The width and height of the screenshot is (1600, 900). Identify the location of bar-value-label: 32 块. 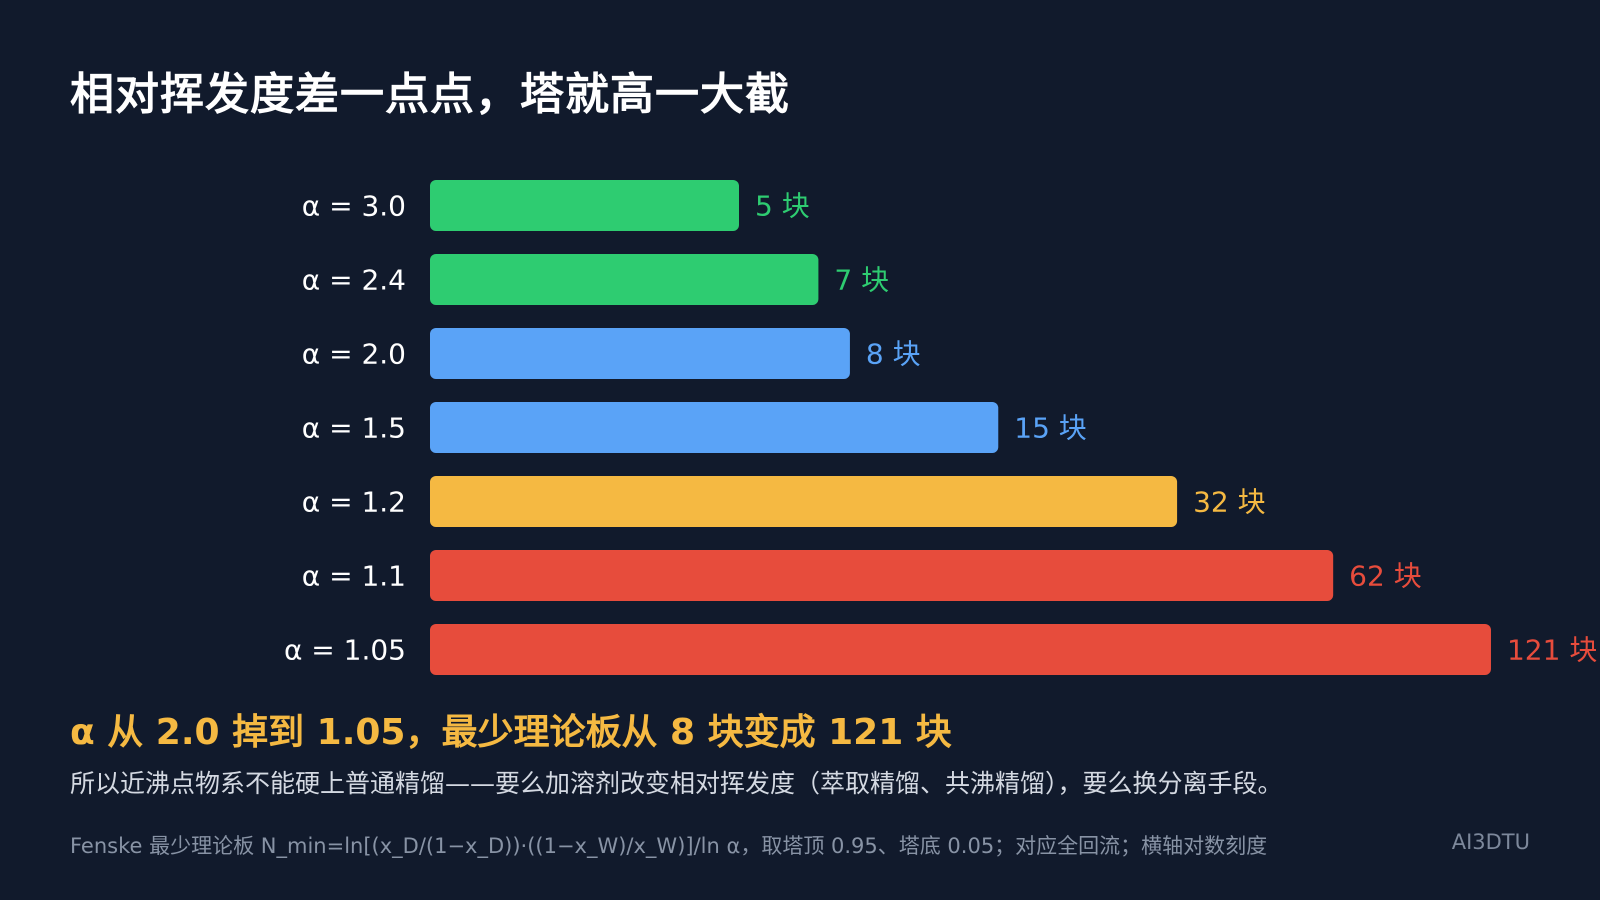
(1229, 502).